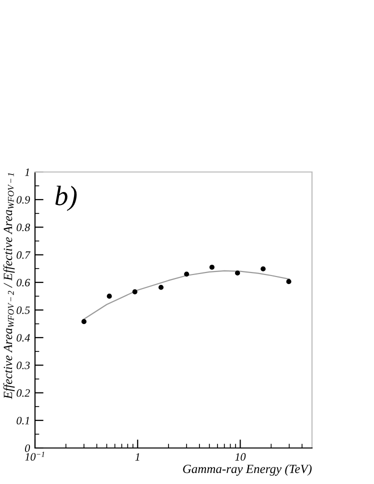 The height and width of the screenshot is (484, 374). I want to click on y-tick-label: 0.4, so click(23, 338).